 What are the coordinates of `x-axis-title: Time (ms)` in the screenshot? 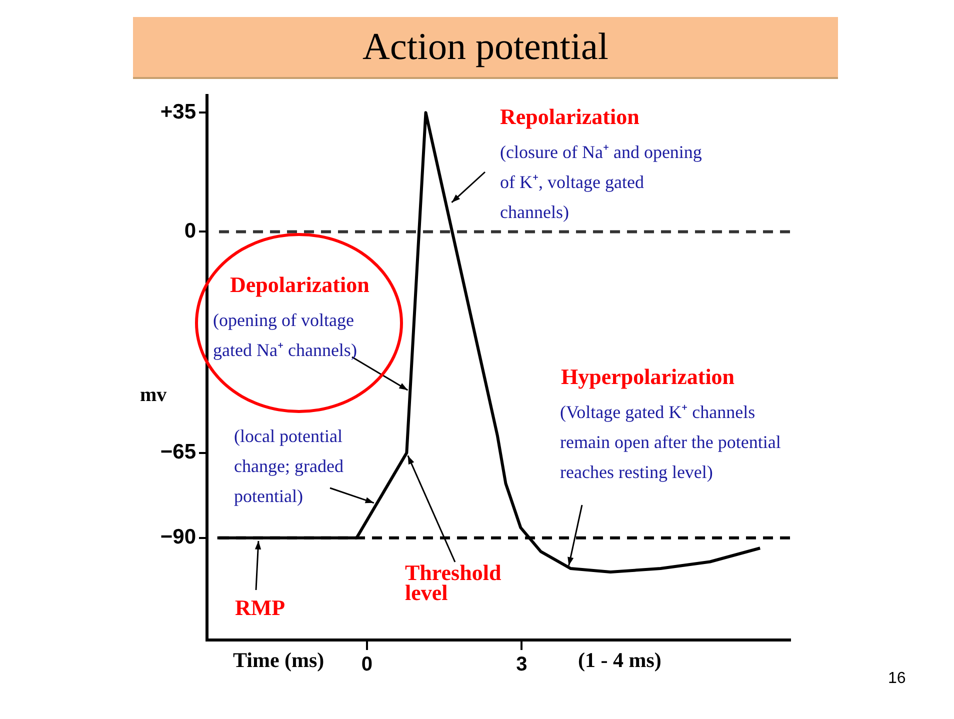 It's located at (278, 660).